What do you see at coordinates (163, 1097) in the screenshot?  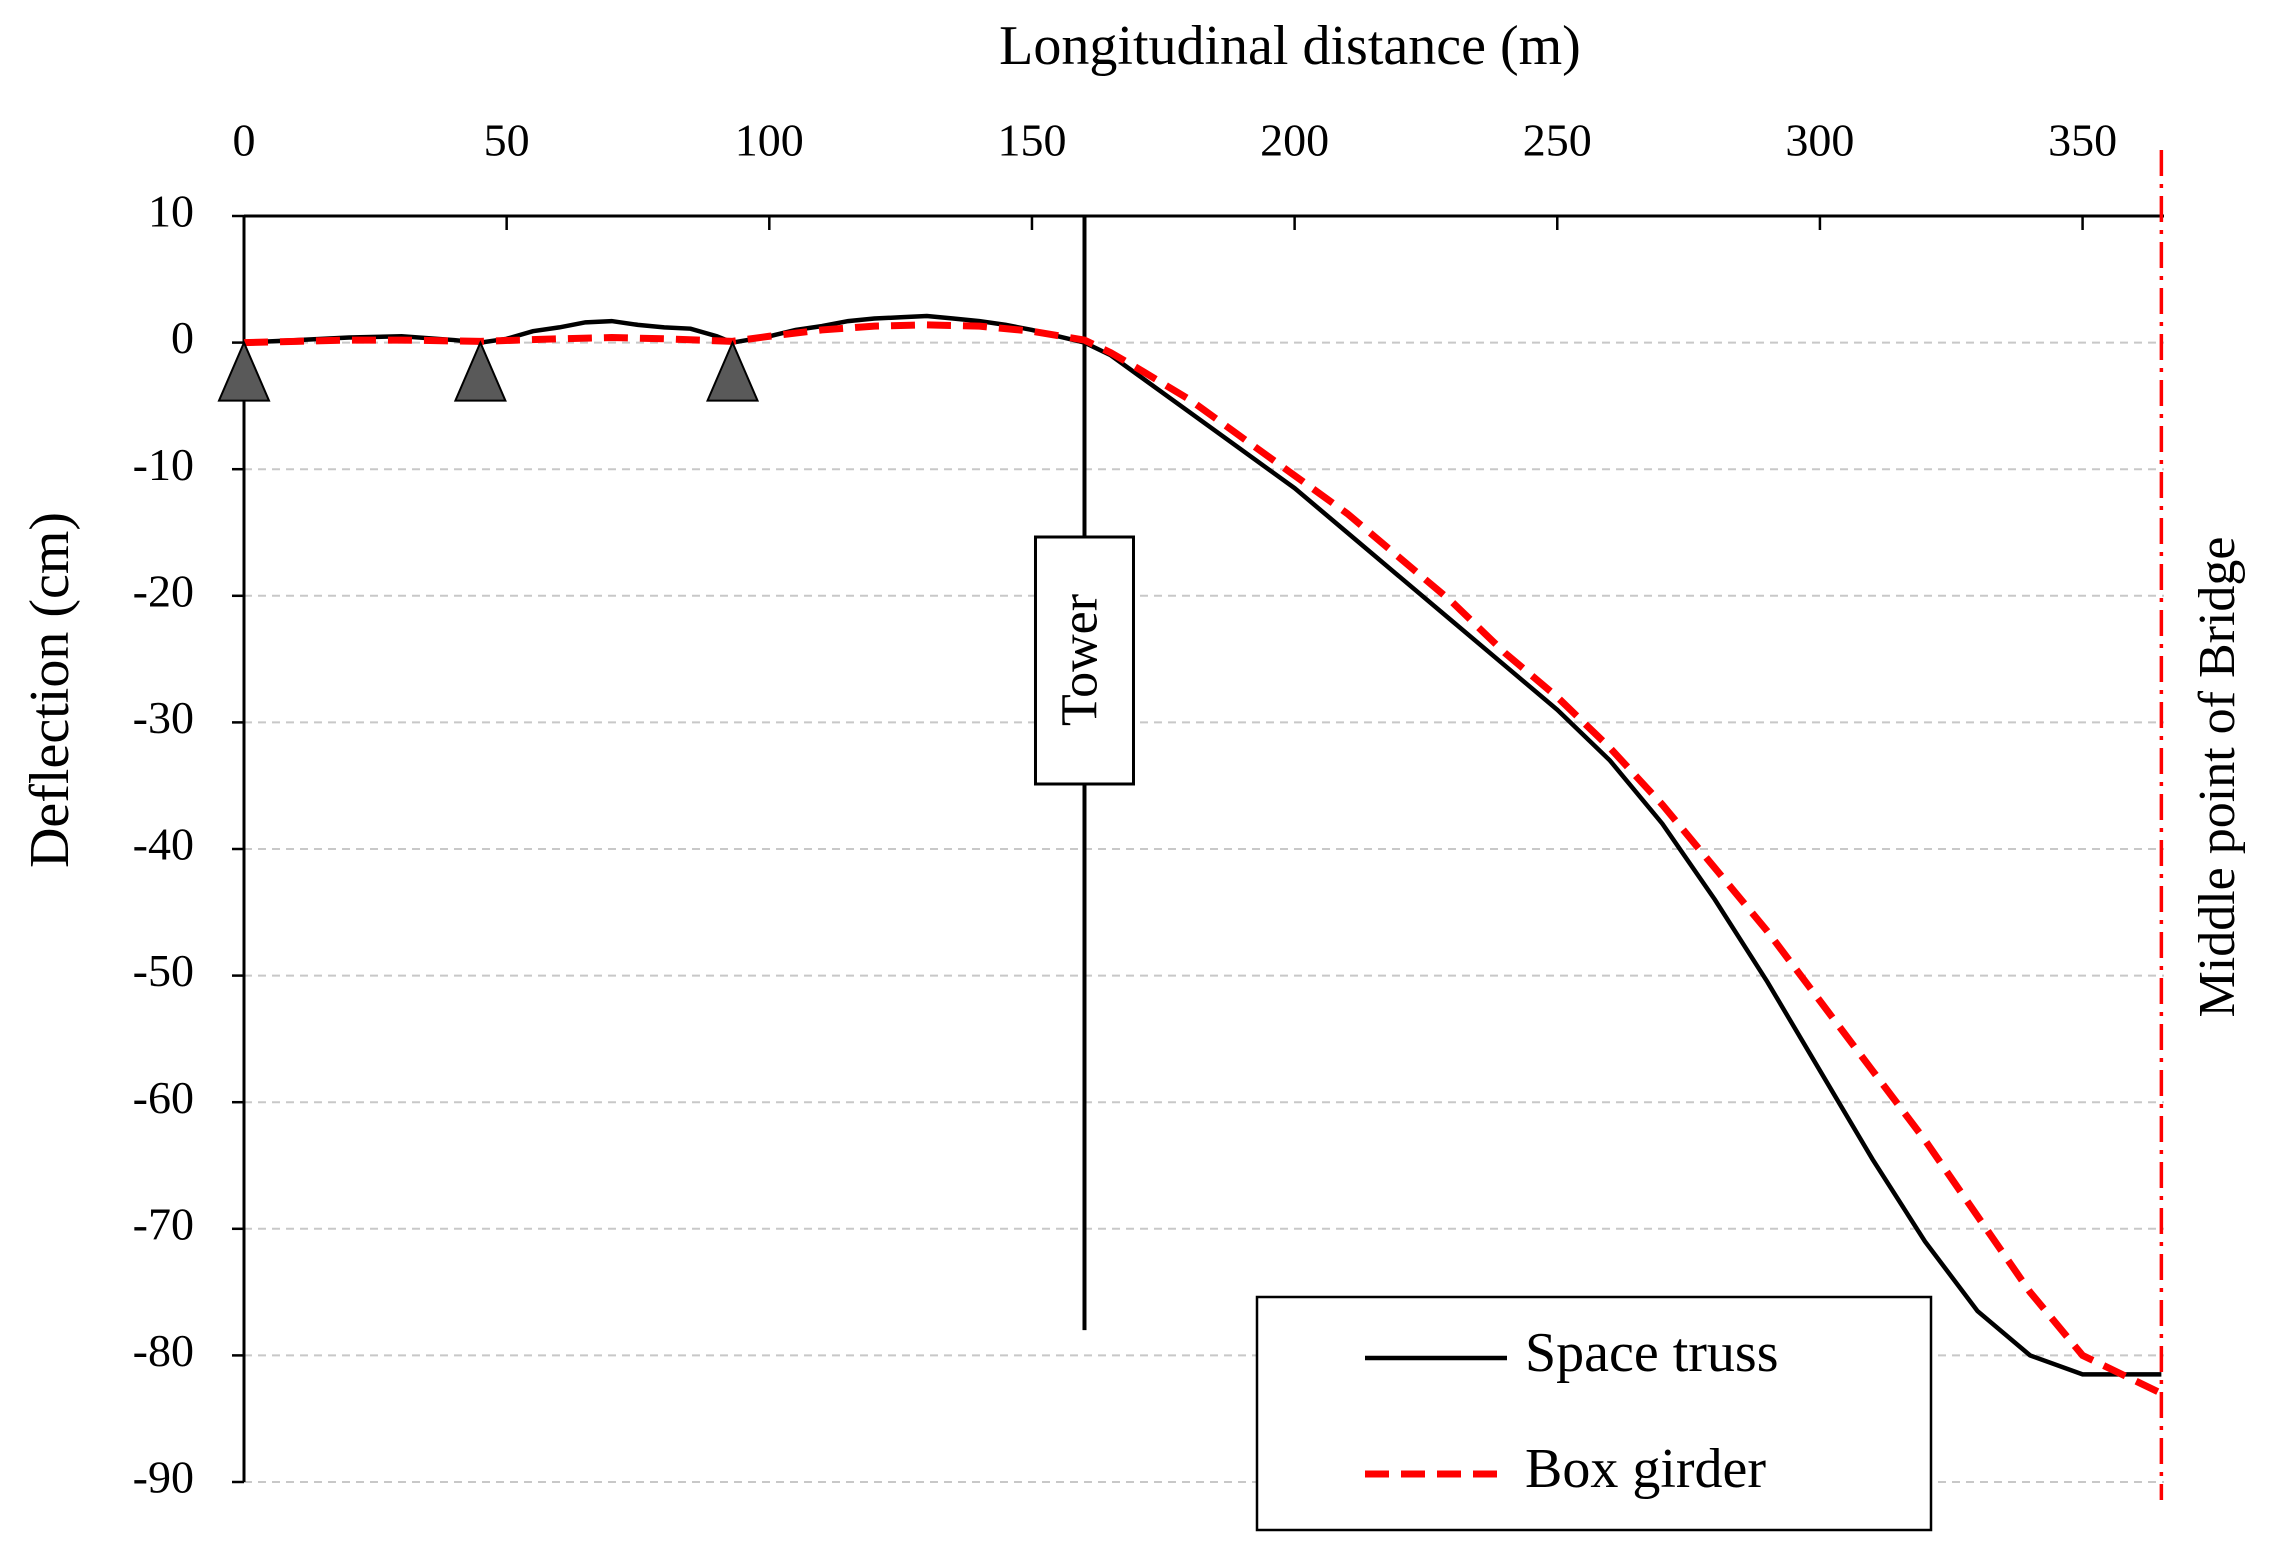 I see `y-tick-label: -60` at bounding box center [163, 1097].